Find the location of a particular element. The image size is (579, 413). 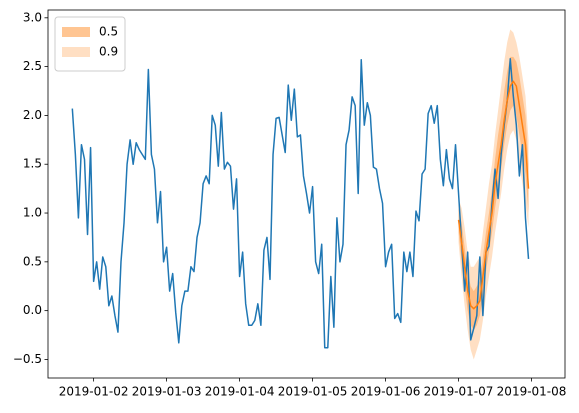

x-tick-label: 2019-01-02 is located at coordinates (94, 392).